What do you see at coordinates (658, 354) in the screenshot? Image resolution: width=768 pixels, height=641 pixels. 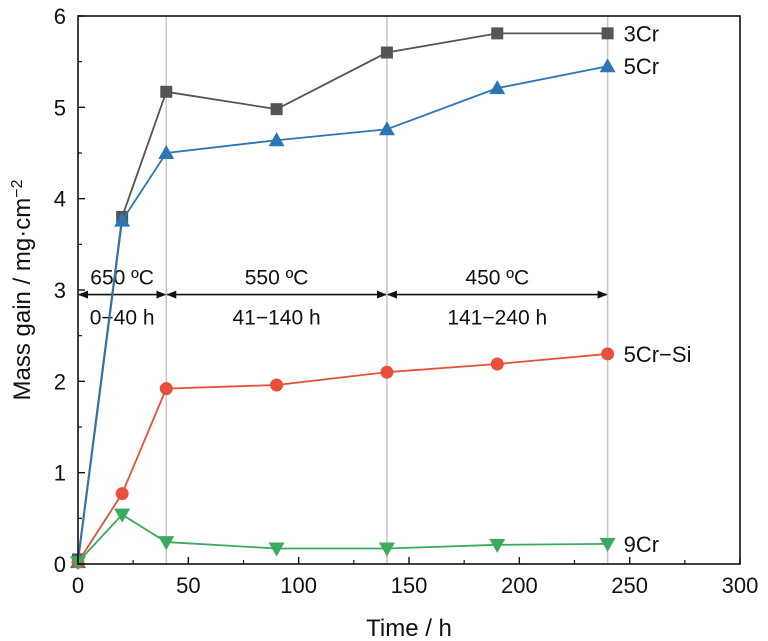 I see `series-label-5cr-si: 5Cr−Si` at bounding box center [658, 354].